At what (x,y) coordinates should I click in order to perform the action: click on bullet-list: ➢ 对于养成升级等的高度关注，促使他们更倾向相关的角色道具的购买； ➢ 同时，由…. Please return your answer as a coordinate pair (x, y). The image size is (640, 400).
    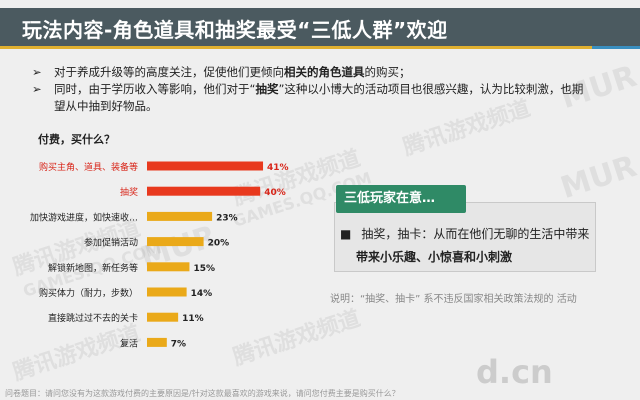
    Looking at the image, I should click on (312, 89).